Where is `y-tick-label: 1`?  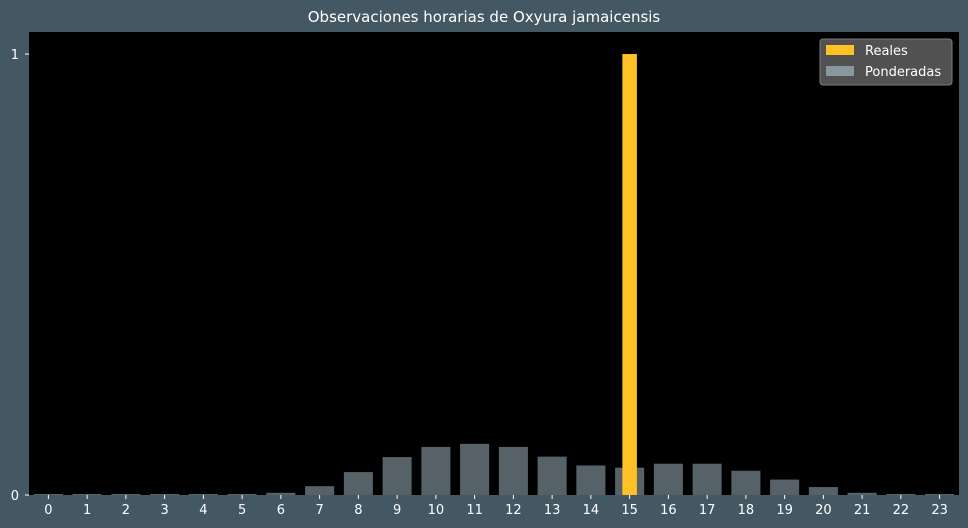 y-tick-label: 1 is located at coordinates (15, 55).